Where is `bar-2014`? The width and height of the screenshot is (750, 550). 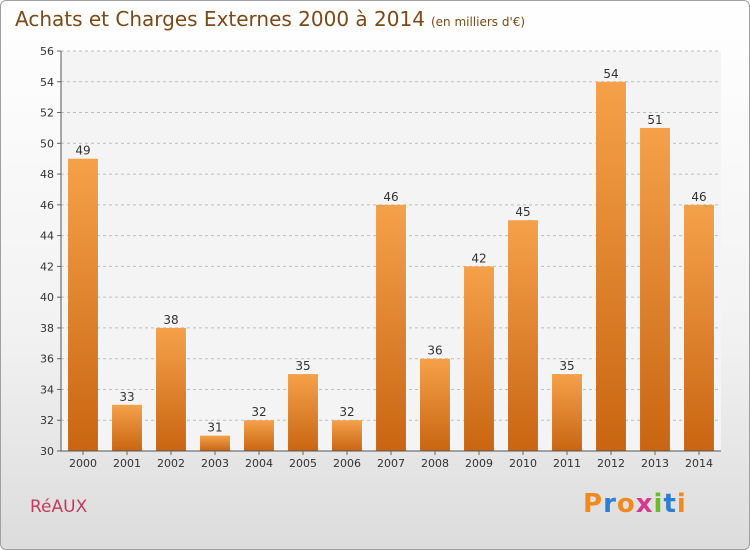
bar-2014 is located at coordinates (699, 327).